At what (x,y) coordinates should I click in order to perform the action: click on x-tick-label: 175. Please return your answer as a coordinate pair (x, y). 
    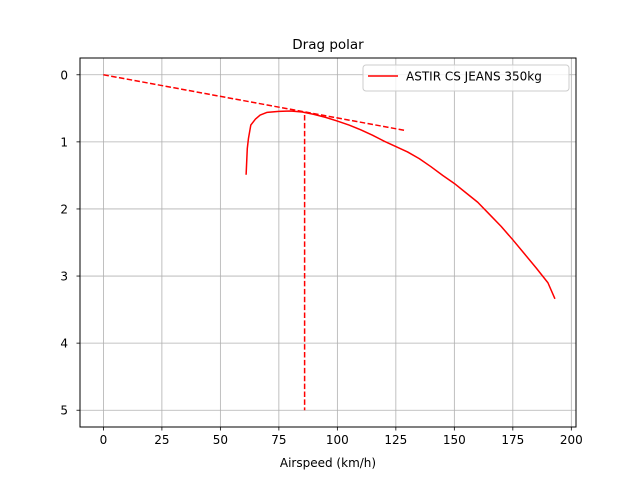
    Looking at the image, I should click on (512, 440).